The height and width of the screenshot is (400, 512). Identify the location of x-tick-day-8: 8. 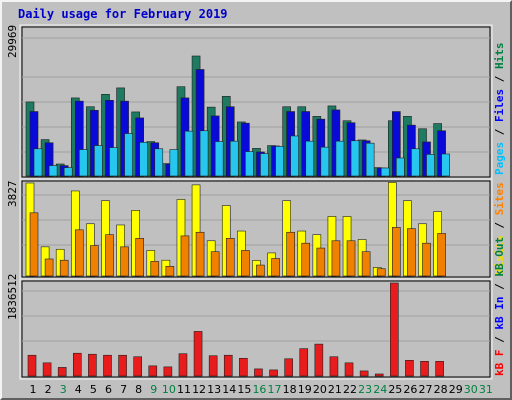
(138, 389).